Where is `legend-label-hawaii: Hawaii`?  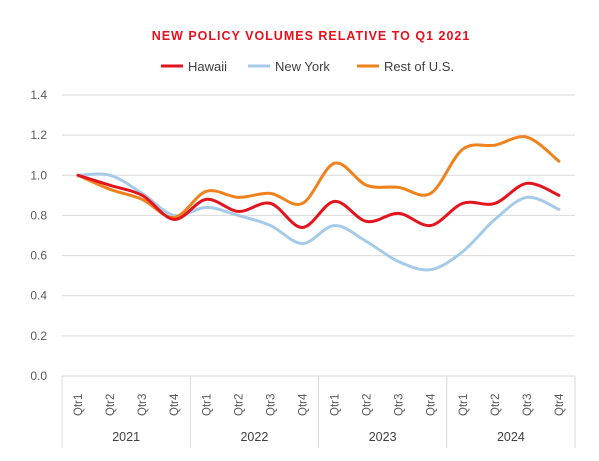 legend-label-hawaii: Hawaii is located at coordinates (207, 66).